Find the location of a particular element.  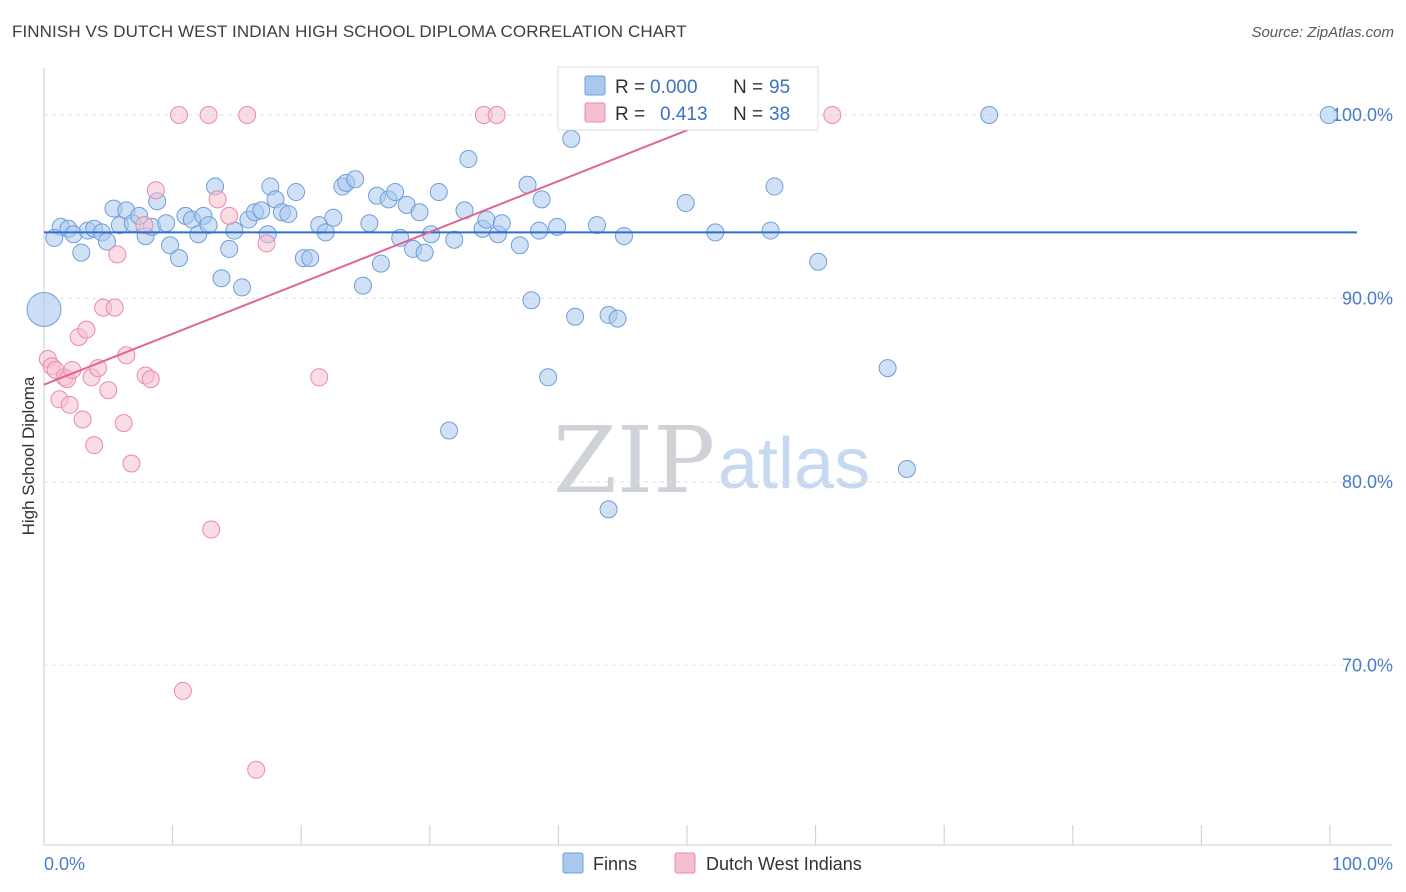

legend-r-label-dwi: R = is located at coordinates (630, 114).